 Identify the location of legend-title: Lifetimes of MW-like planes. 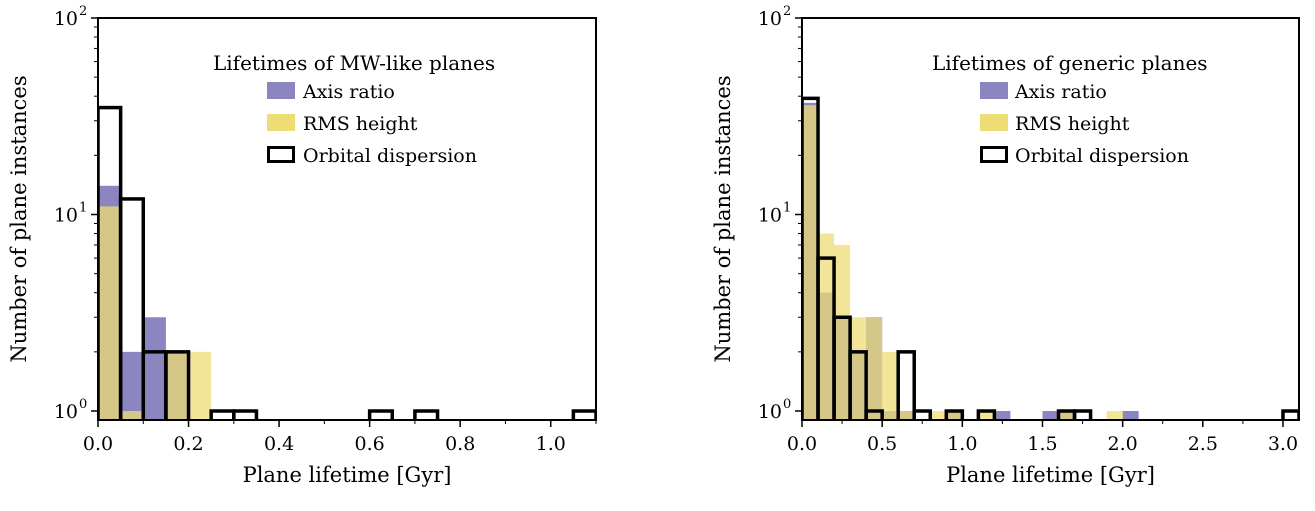
(354, 63).